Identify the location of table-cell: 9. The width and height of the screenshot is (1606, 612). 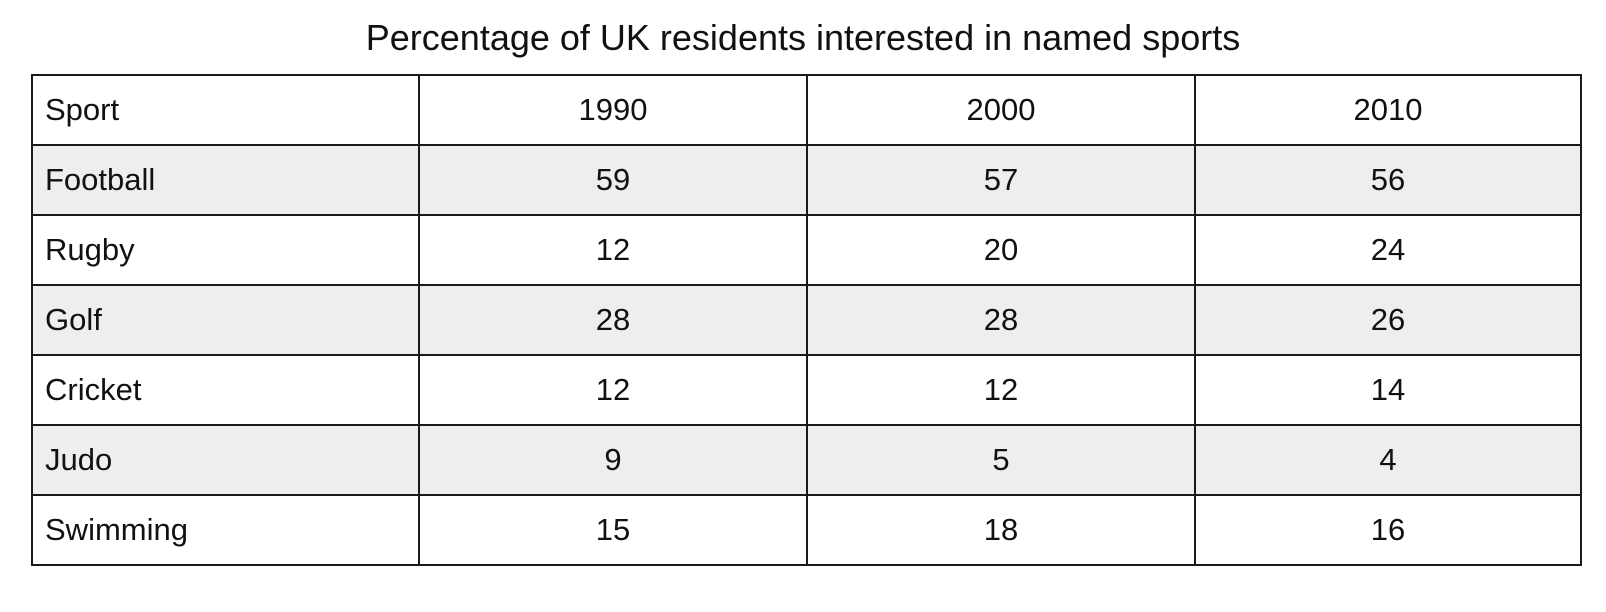
(613, 460).